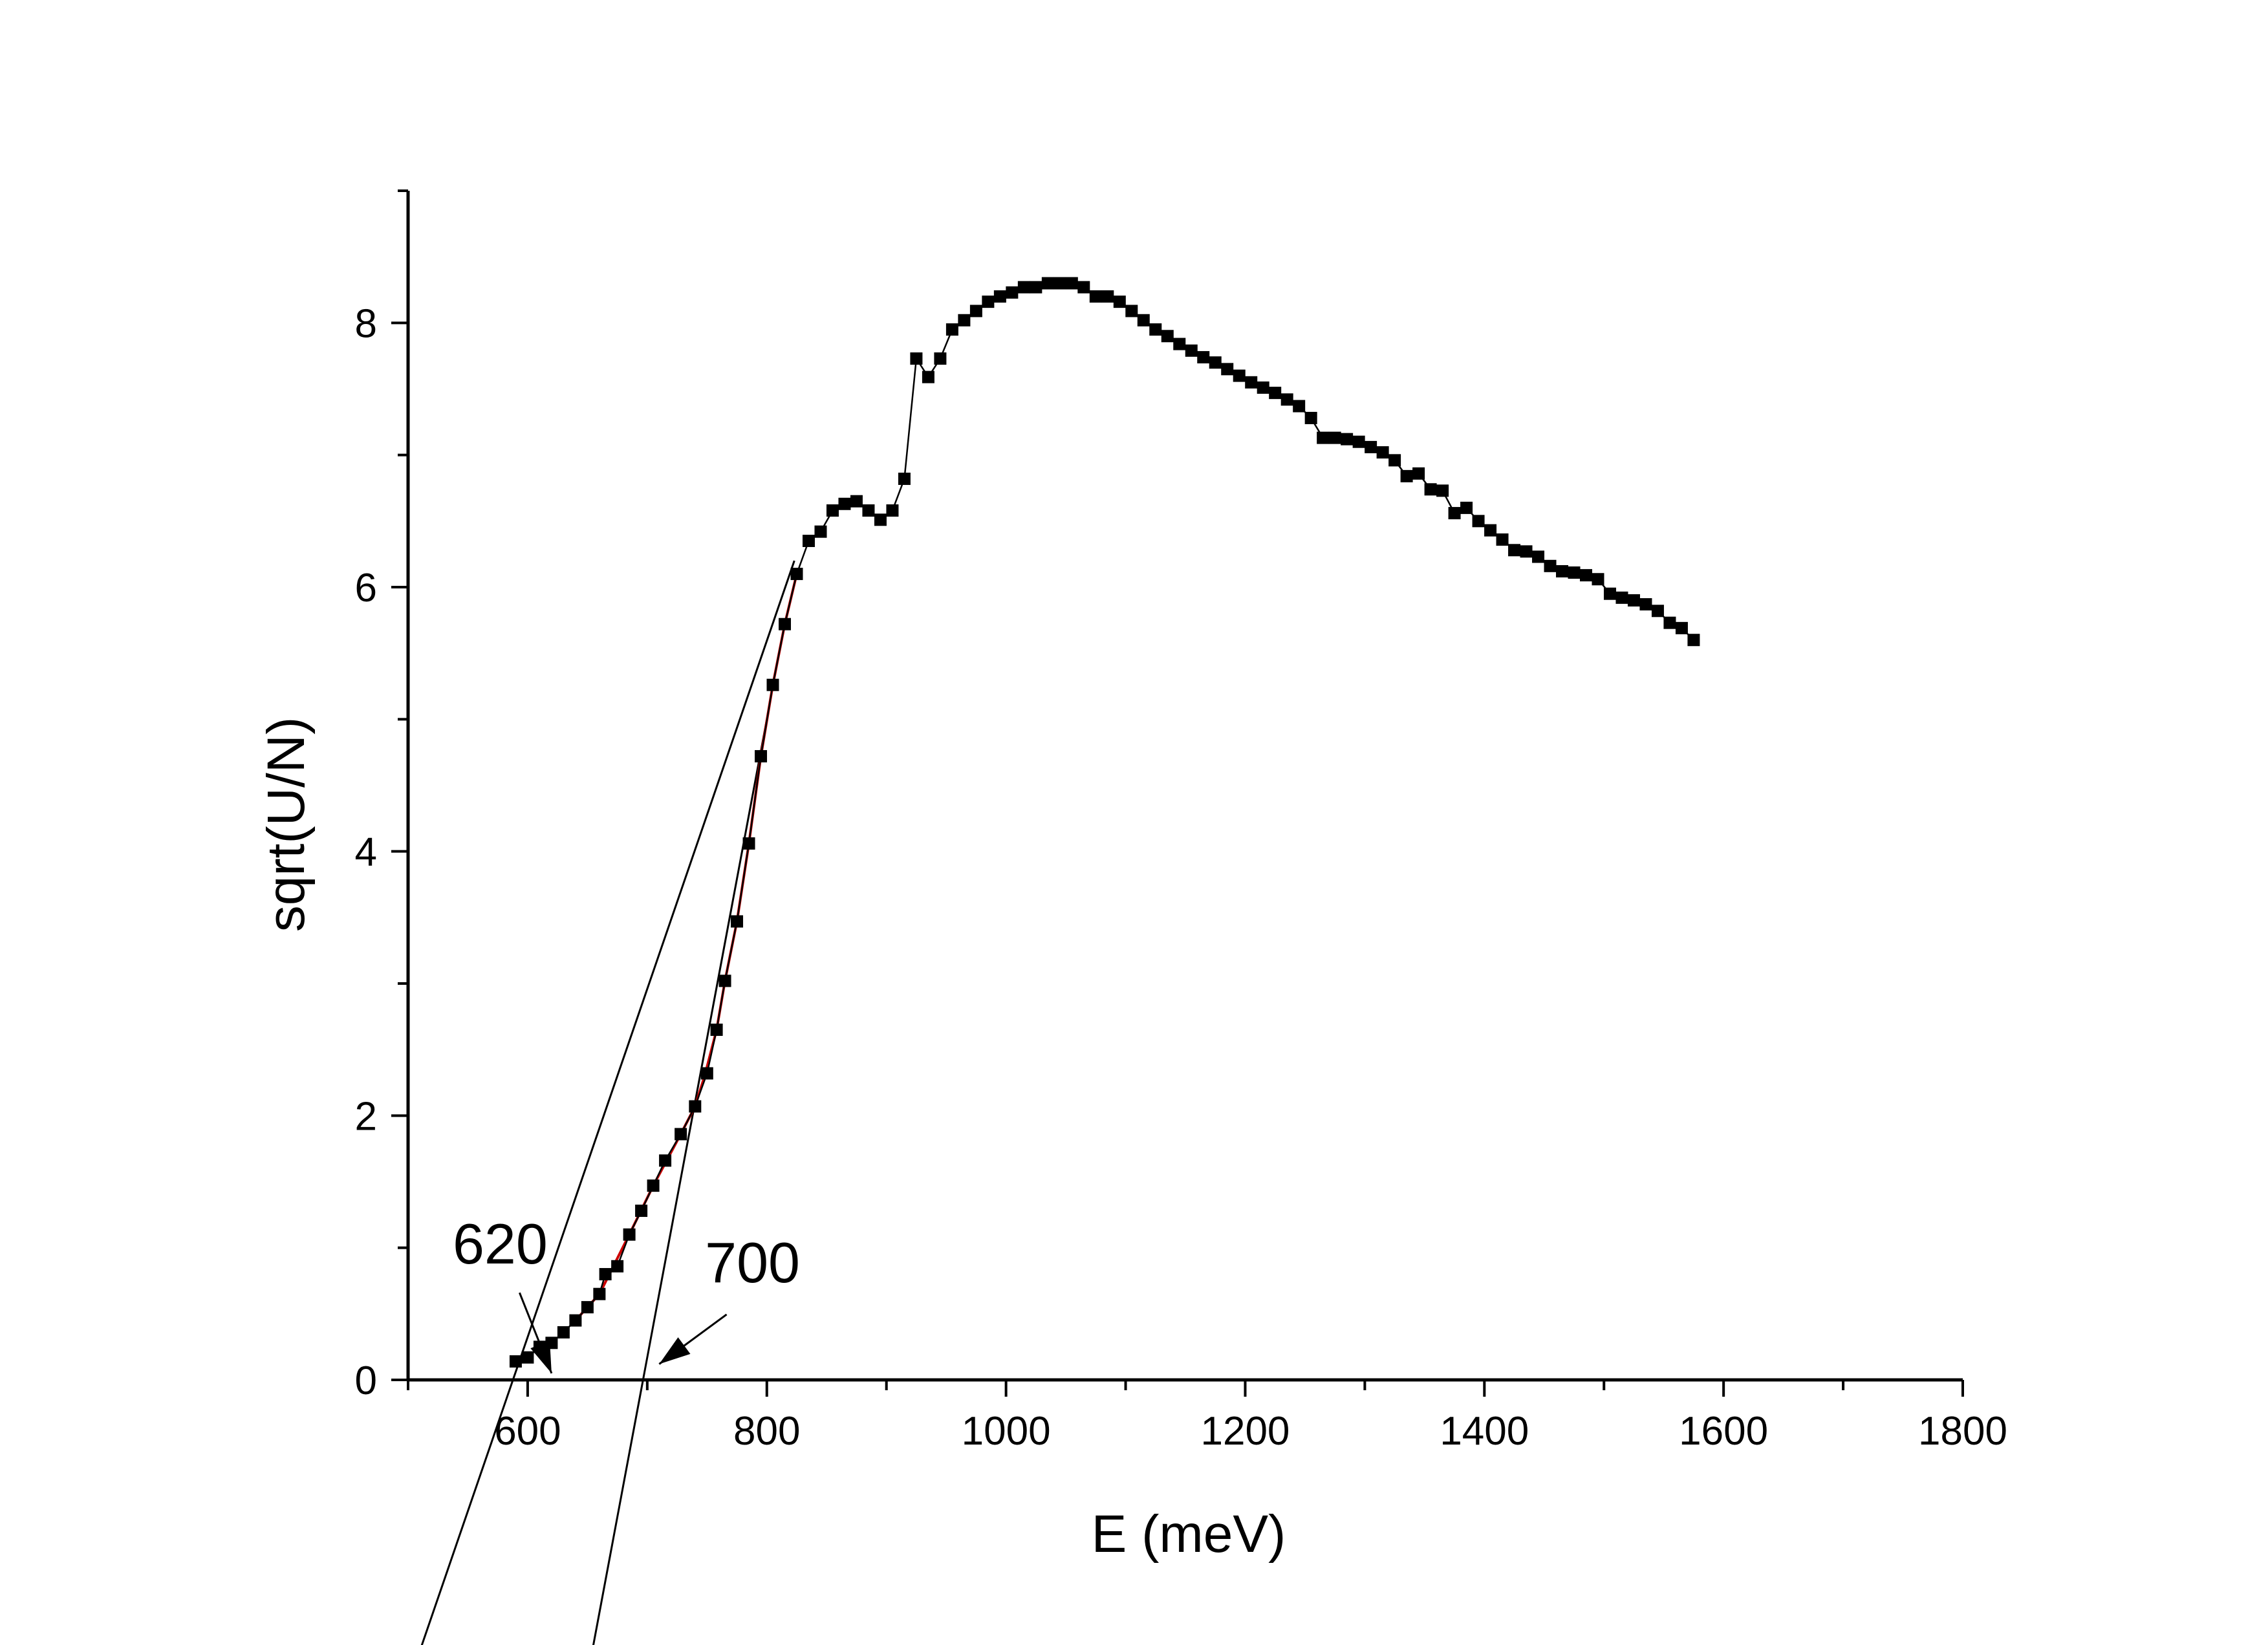  I want to click on tangent-lines, so click(607, 1102).